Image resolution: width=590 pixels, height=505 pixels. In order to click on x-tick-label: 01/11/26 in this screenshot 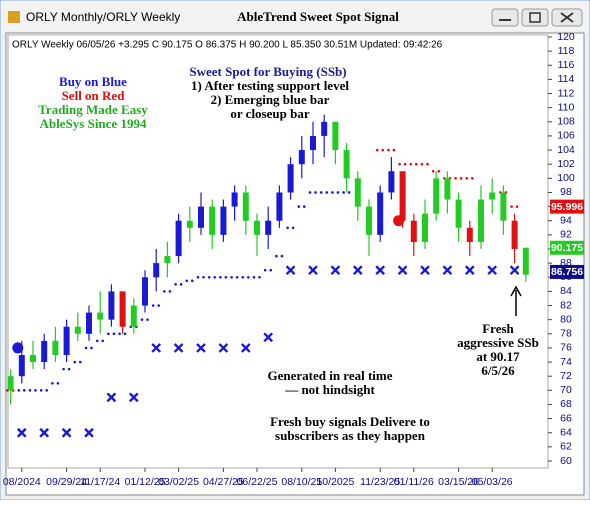, I will do `click(414, 482)`.